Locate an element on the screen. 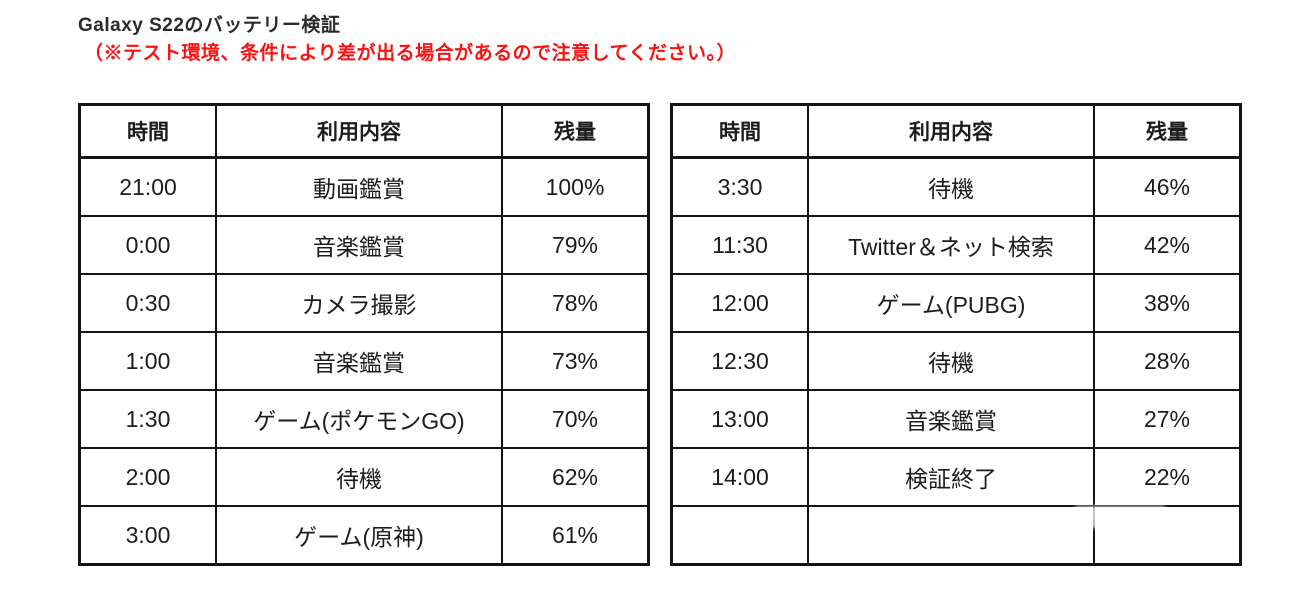 The width and height of the screenshot is (1300, 601). table-row: 12:00 ゲーム(PUBG) 38% is located at coordinates (956, 303).